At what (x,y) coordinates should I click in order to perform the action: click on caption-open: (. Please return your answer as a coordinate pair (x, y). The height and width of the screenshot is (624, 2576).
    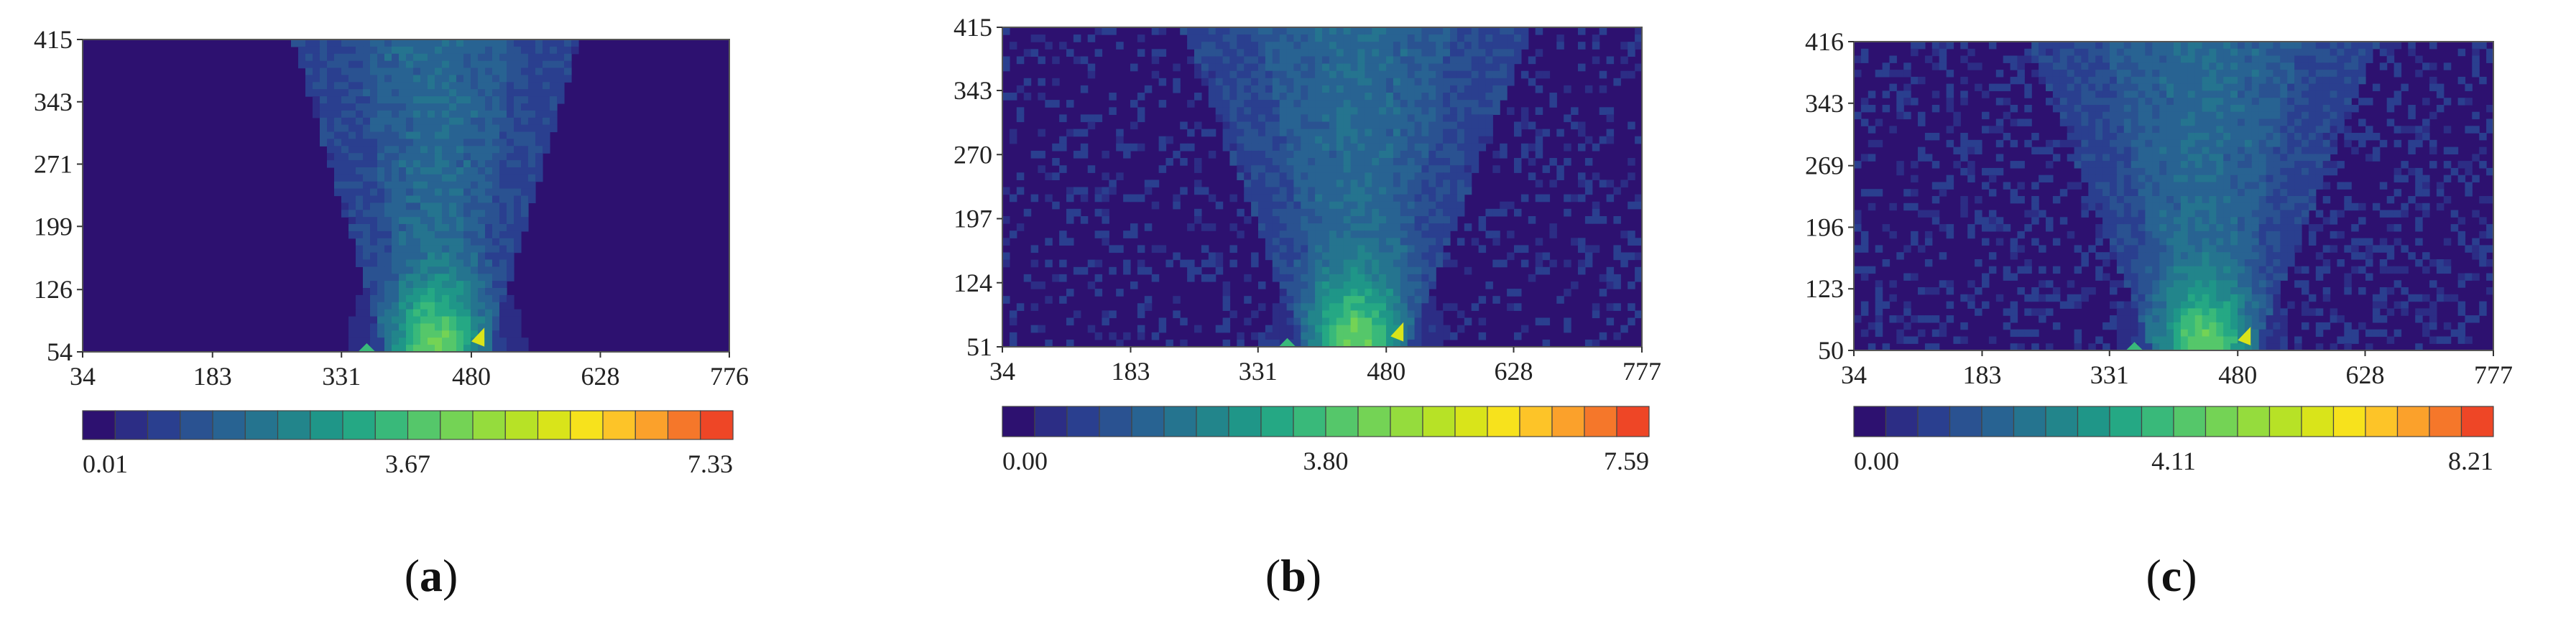
    Looking at the image, I should click on (1273, 575).